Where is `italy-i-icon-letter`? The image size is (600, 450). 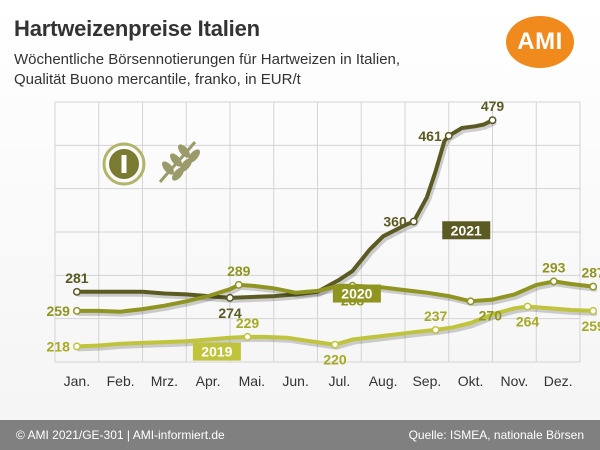 italy-i-icon-letter is located at coordinates (124, 164).